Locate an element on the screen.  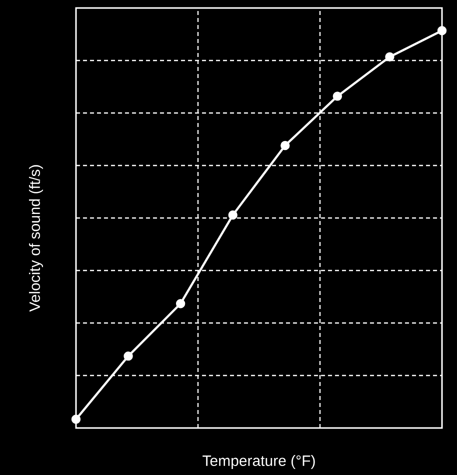
y-axis-title: Velocity of sound (ft/s) is located at coordinates (36, 238).